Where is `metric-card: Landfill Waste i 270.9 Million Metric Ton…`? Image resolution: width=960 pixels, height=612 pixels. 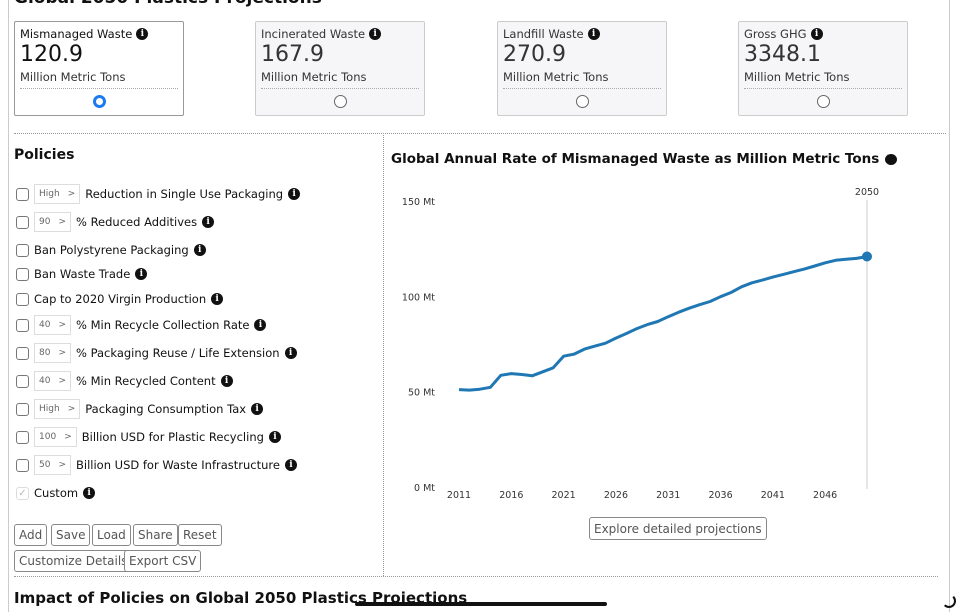 metric-card: Landfill Waste i 270.9 Million Metric Ton… is located at coordinates (582, 68).